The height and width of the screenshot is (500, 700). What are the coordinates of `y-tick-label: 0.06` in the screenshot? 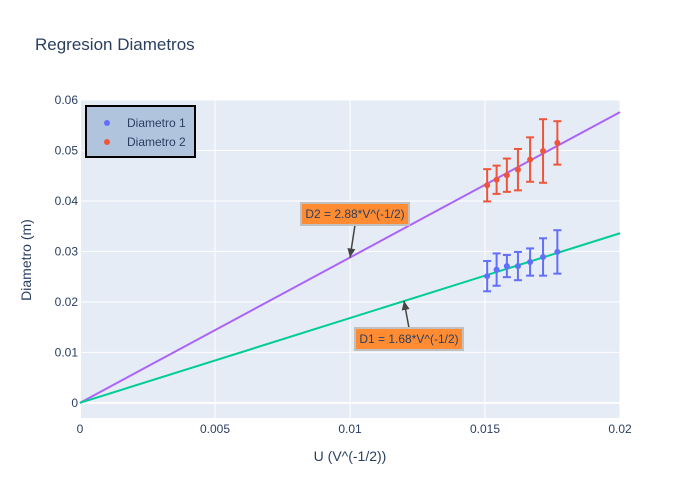 It's located at (67, 100).